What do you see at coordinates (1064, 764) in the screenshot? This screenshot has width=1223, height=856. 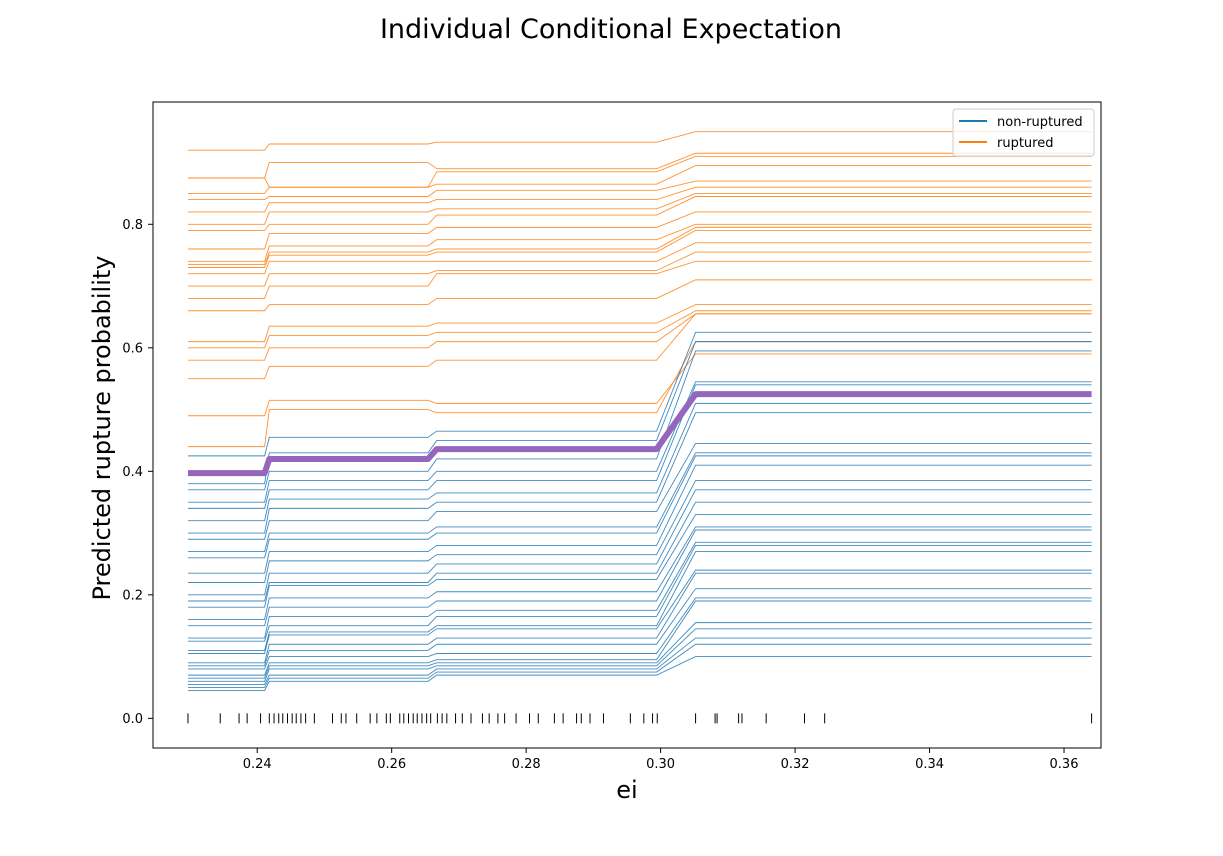 I see `x-tick-label-6: 0.36` at bounding box center [1064, 764].